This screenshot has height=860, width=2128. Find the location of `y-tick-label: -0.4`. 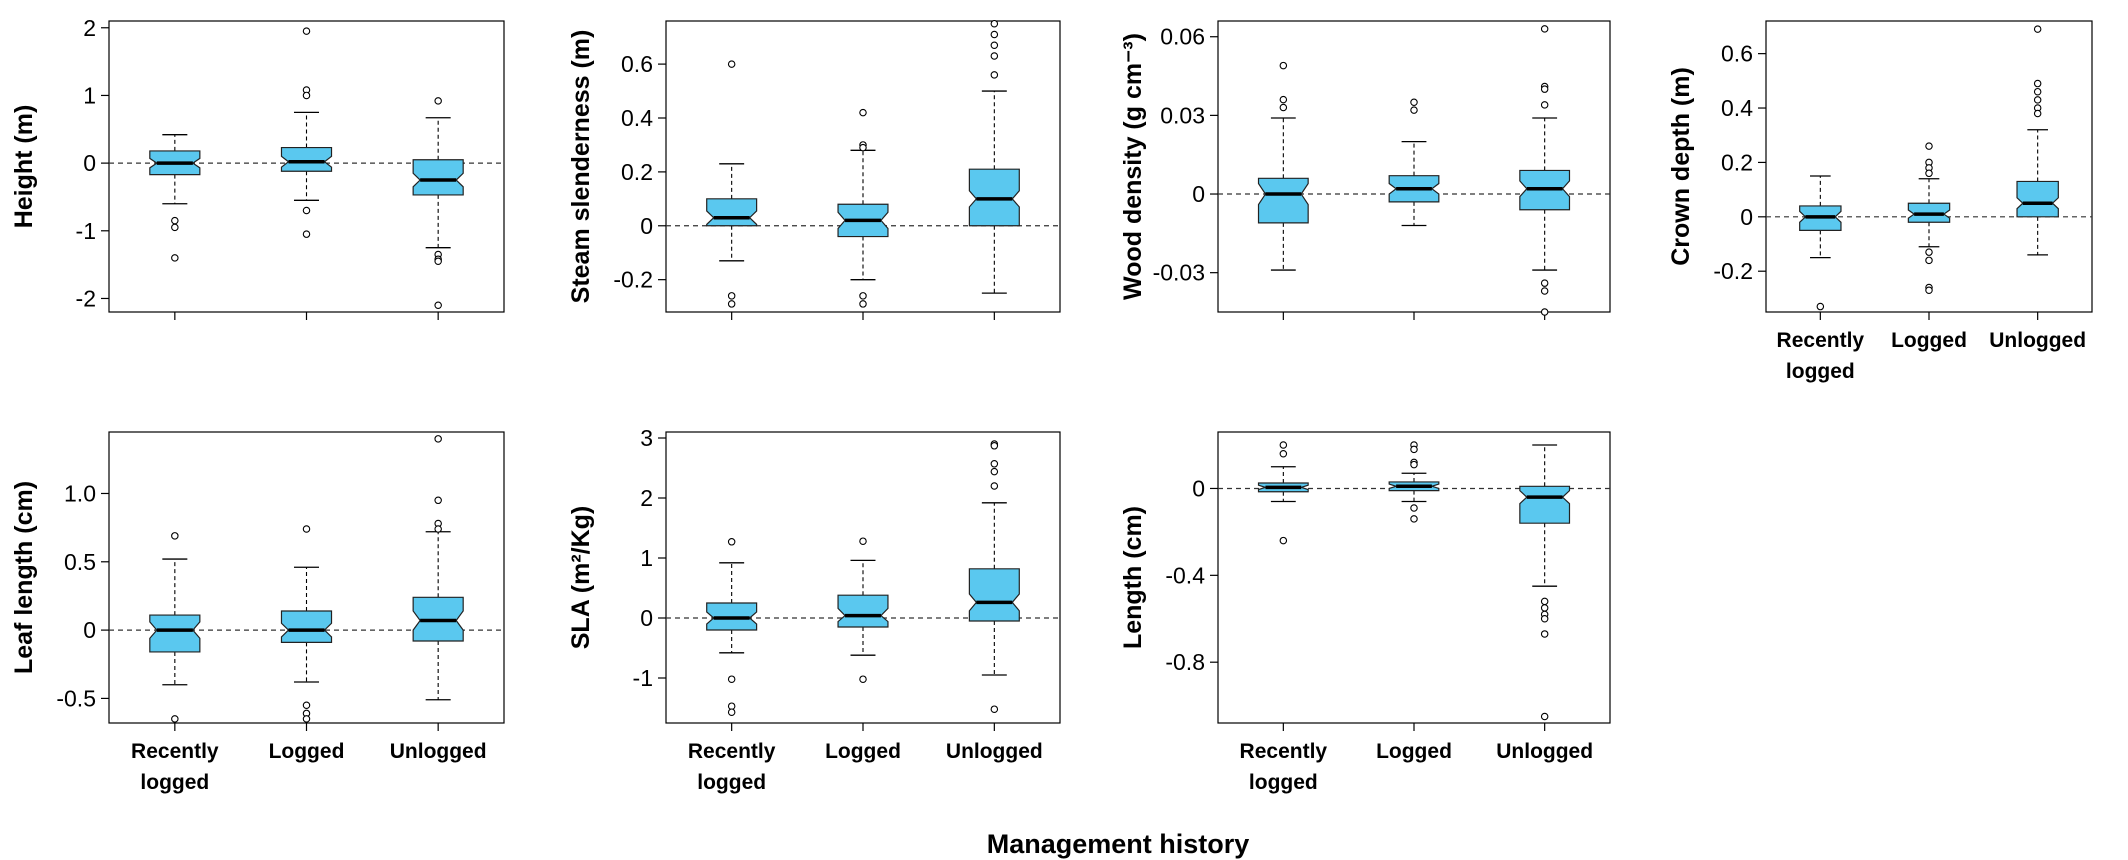

y-tick-label: -0.4 is located at coordinates (1185, 575).